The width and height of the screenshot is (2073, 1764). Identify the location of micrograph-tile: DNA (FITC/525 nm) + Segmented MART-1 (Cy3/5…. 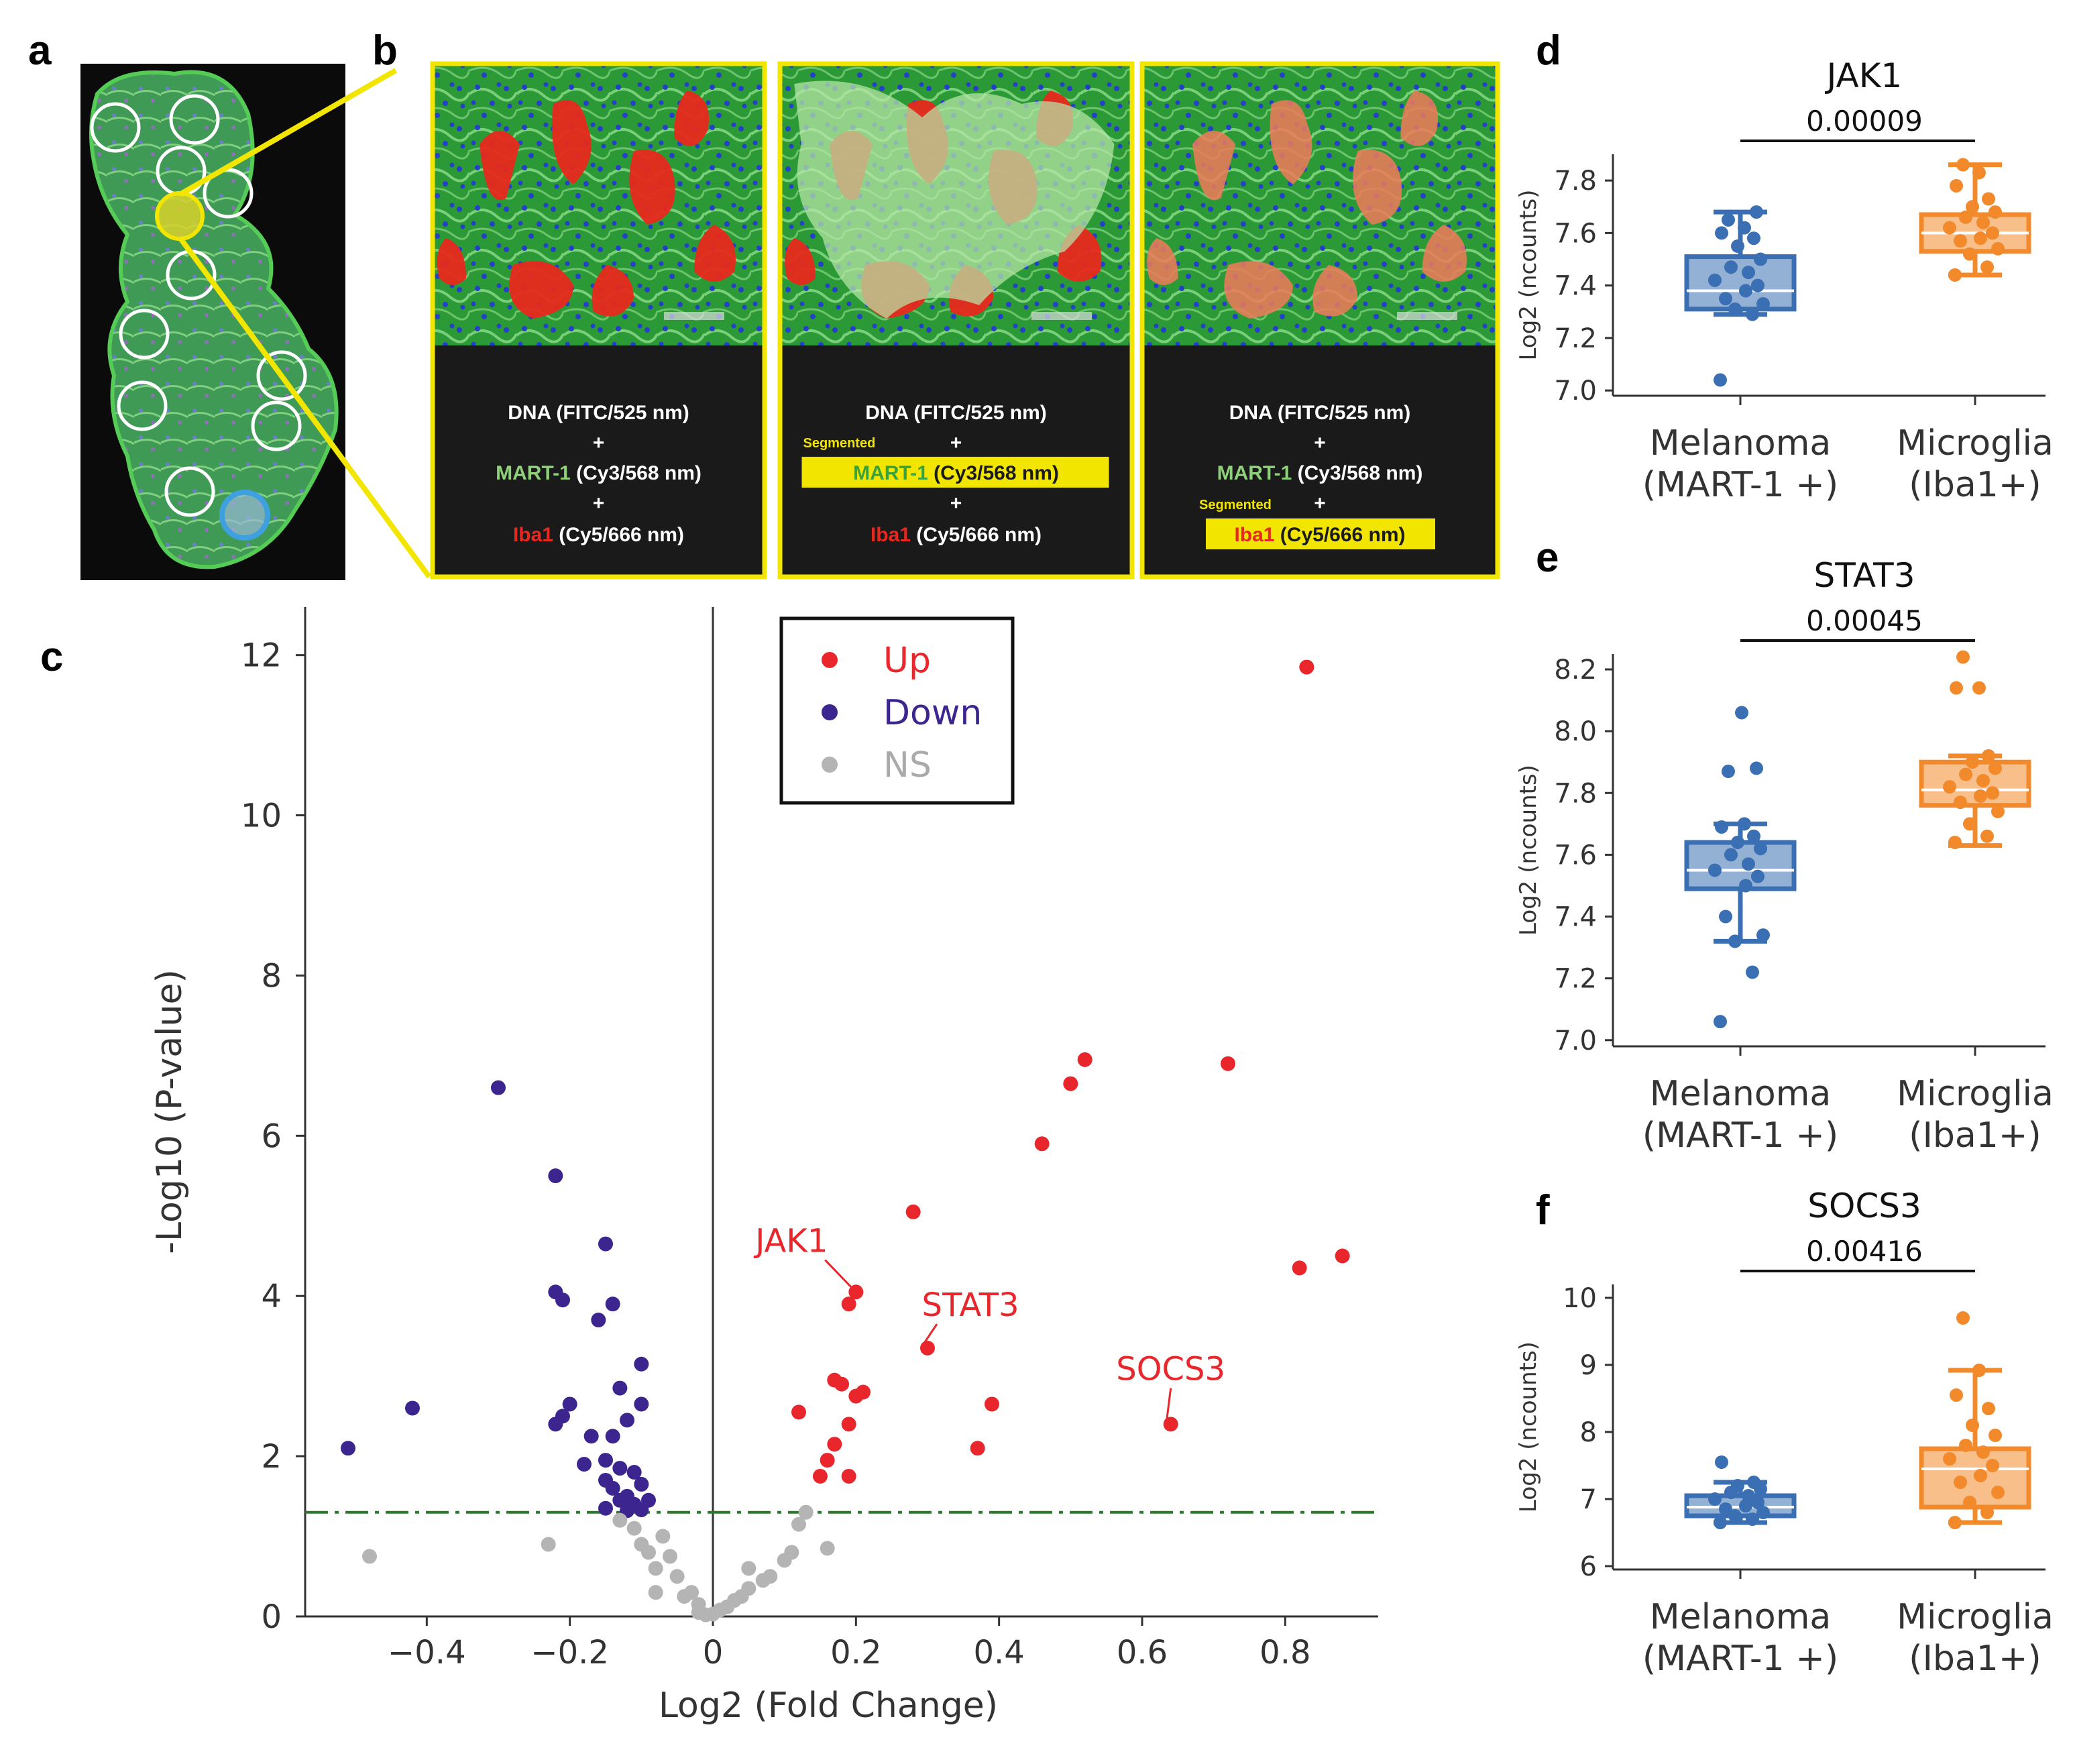
(956, 321).